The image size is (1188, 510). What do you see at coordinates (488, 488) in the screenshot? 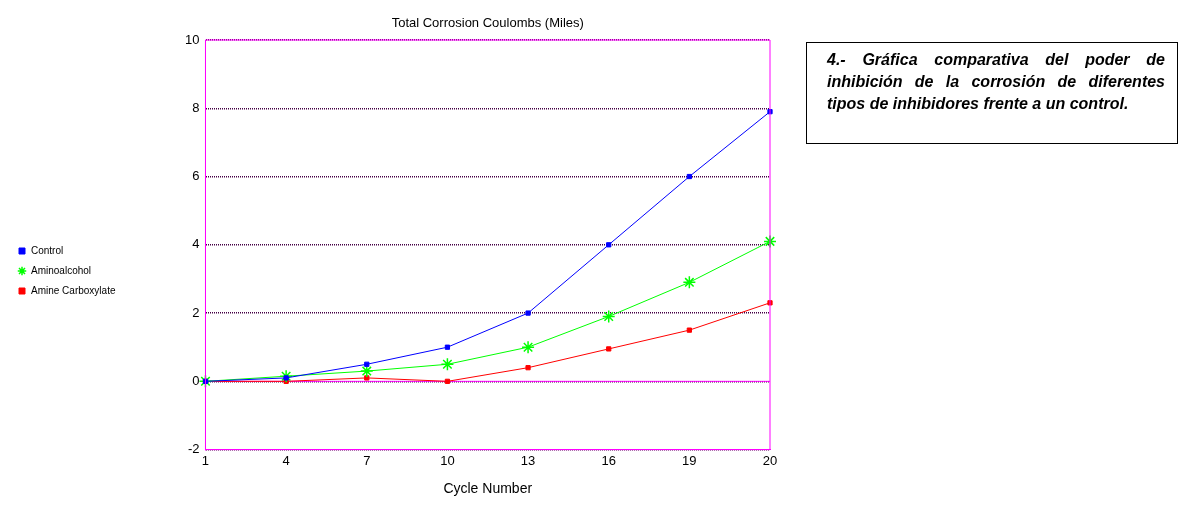
I see `x-axis-title: Cycle Number` at bounding box center [488, 488].